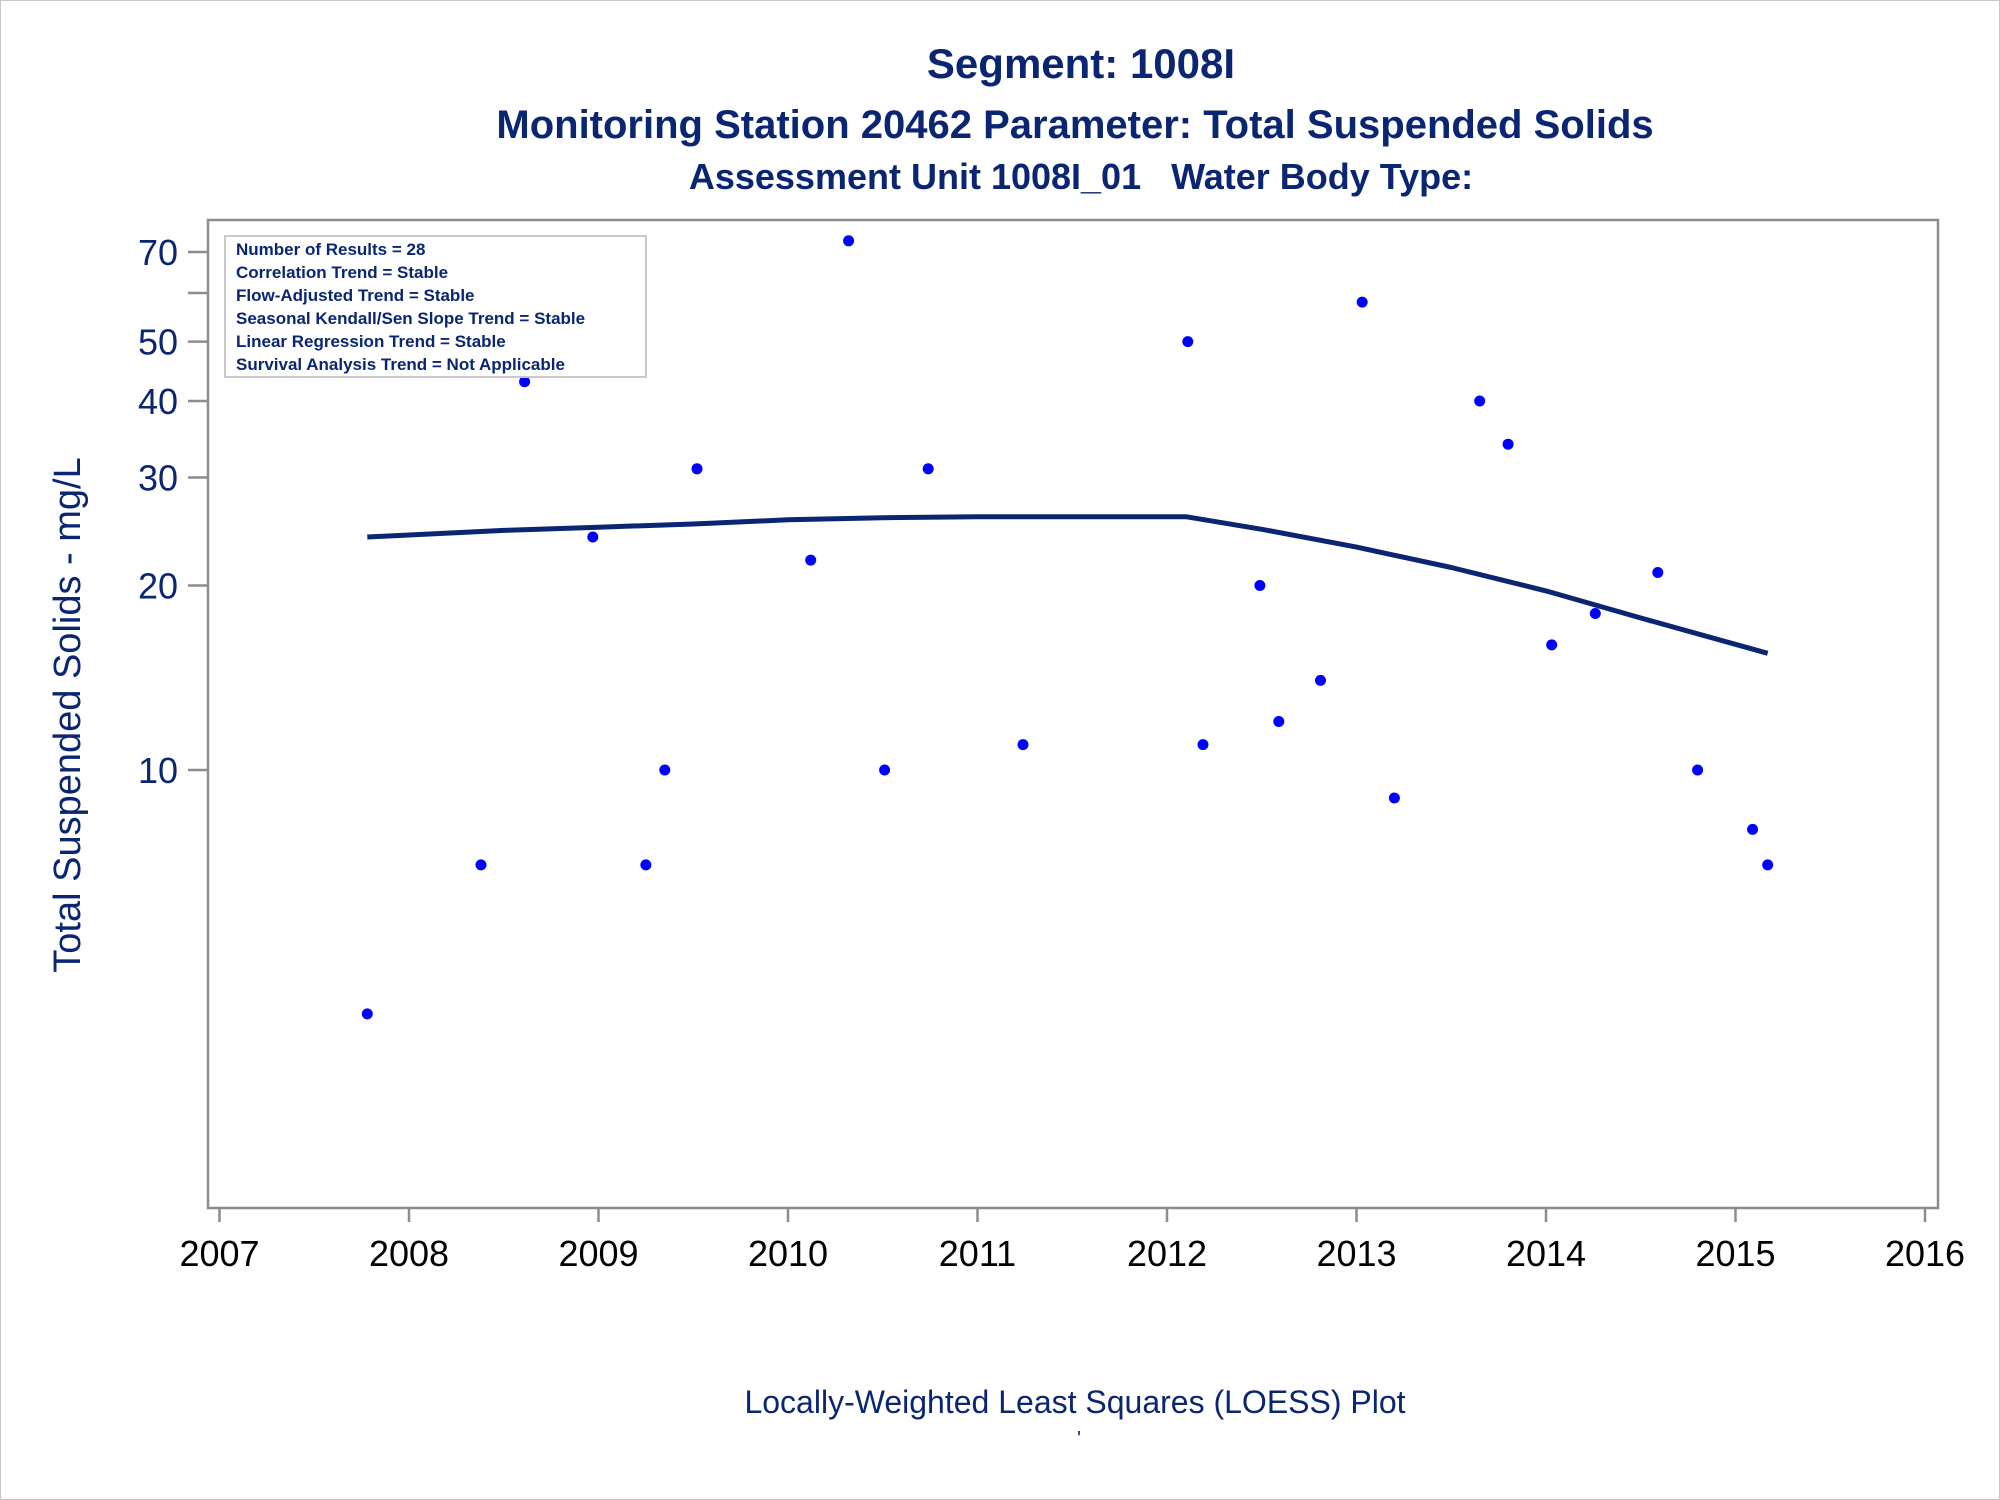 This screenshot has width=2000, height=1500. What do you see at coordinates (330, 249) in the screenshot?
I see `inset-line-results: Number of Results = 28` at bounding box center [330, 249].